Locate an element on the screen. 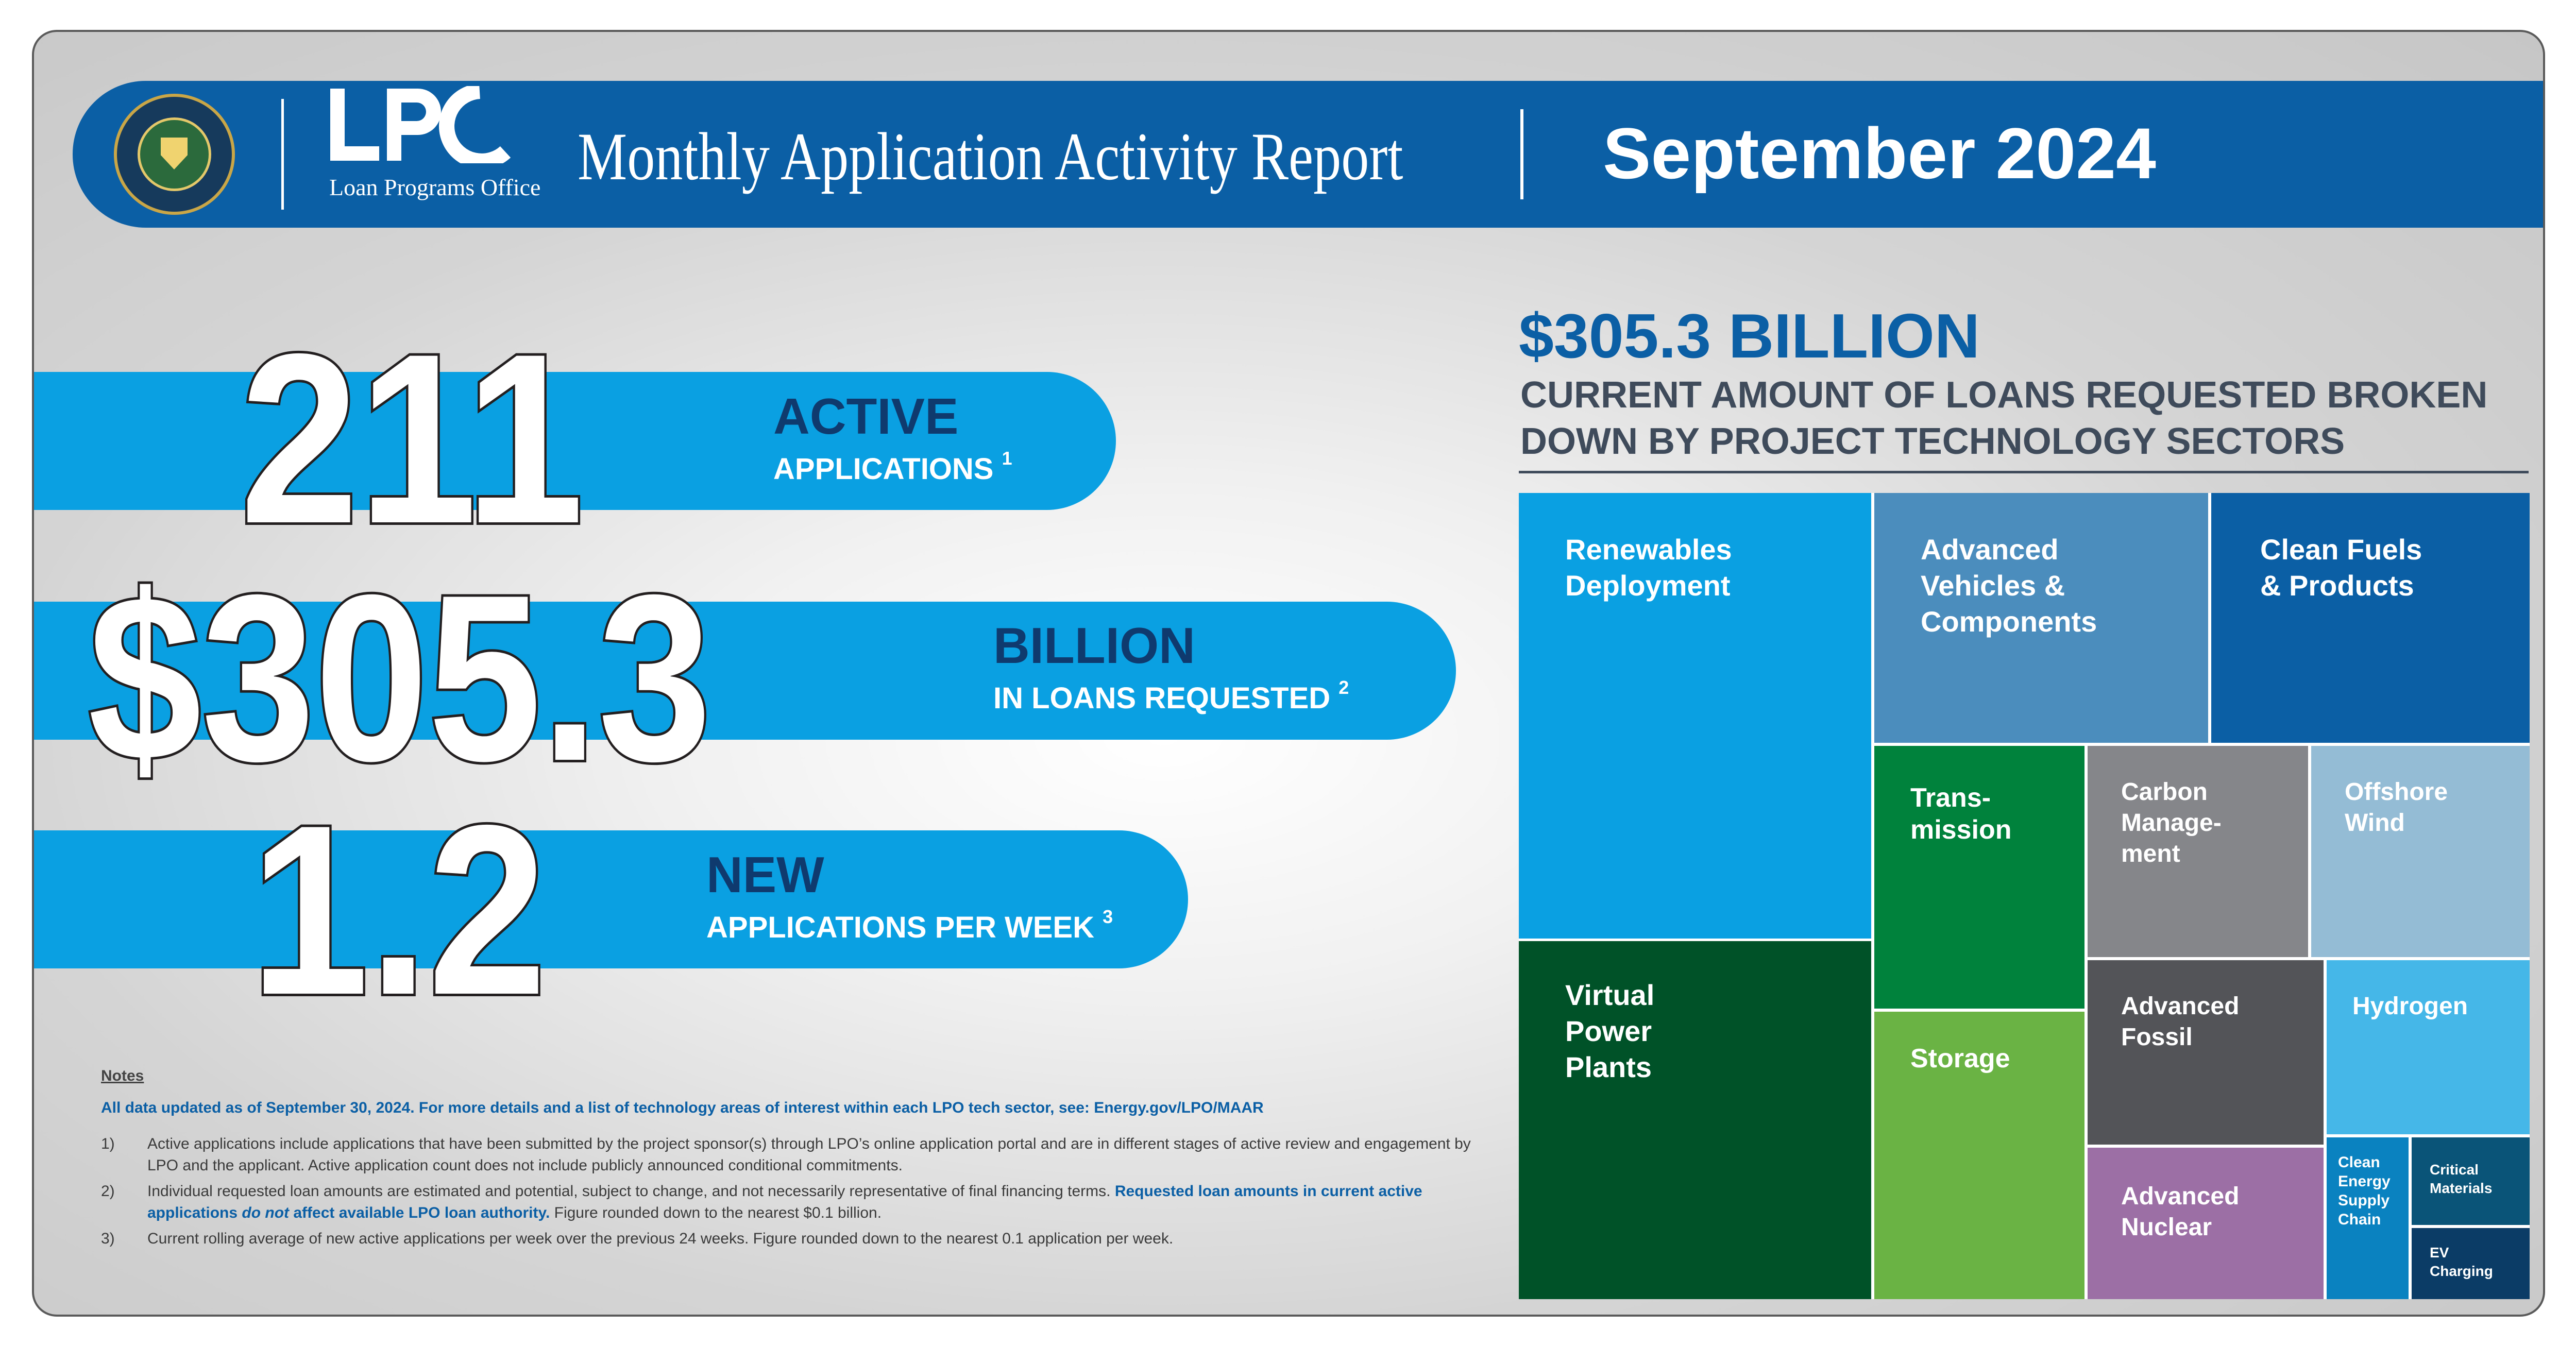  tile-virtual-power-plants: Virtual Power Plants is located at coordinates (1695, 1120).